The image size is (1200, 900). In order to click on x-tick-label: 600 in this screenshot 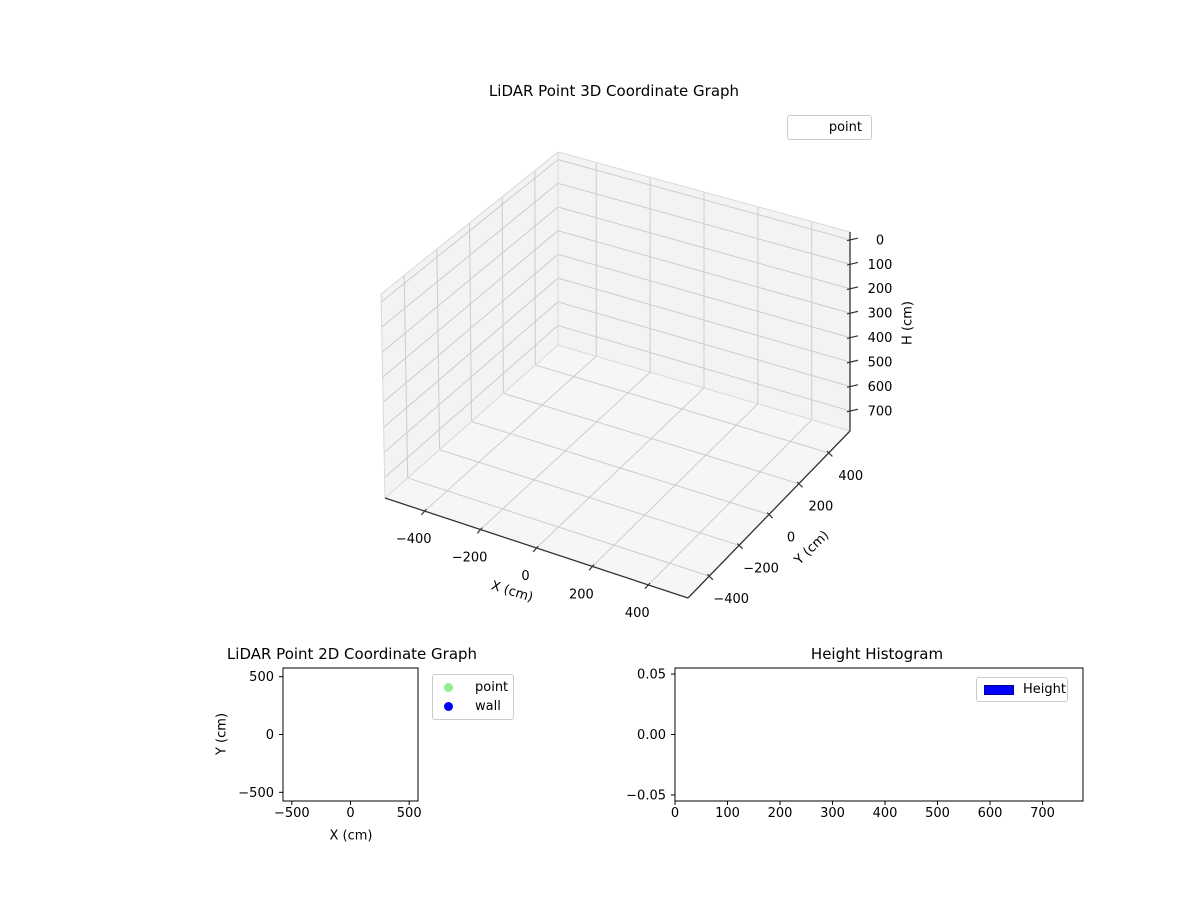, I will do `click(990, 813)`.